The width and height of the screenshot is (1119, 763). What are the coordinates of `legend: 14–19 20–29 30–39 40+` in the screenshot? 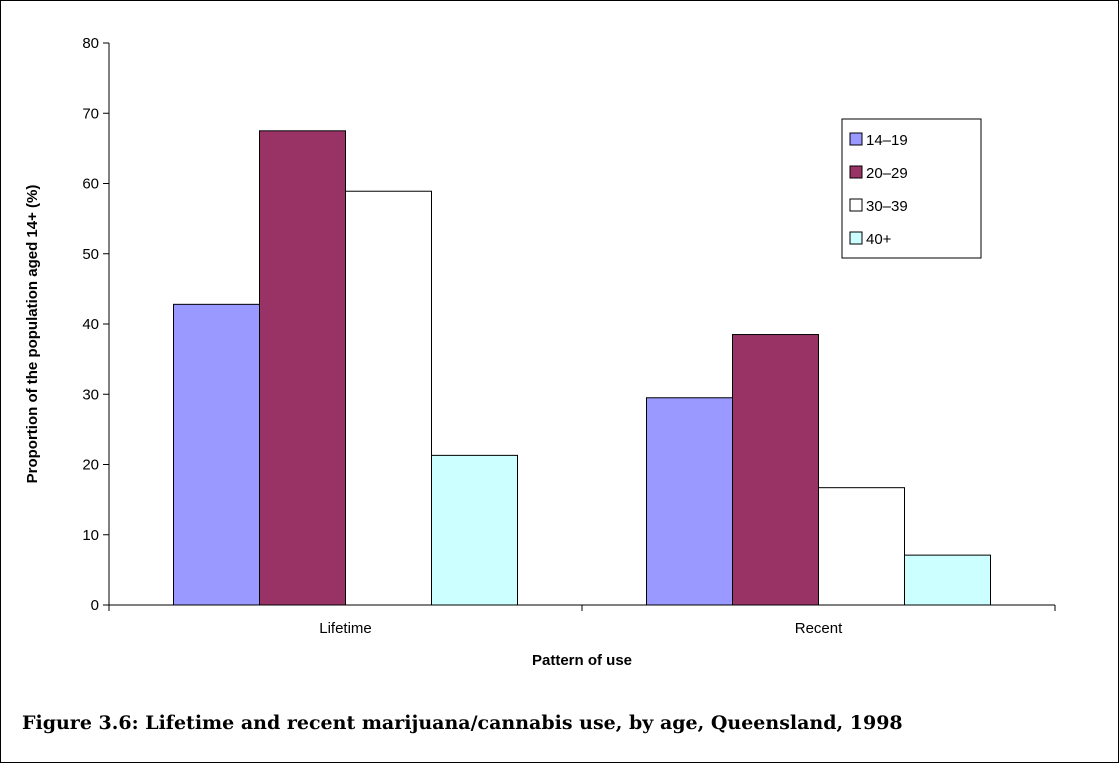 It's located at (911, 188).